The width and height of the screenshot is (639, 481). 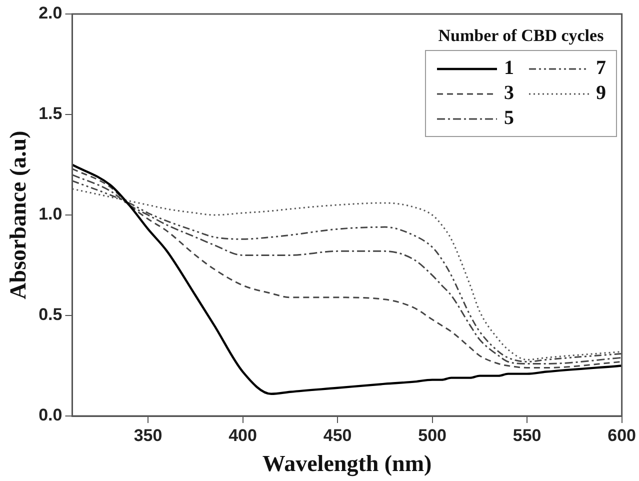 I want to click on x-tick-label: 400, so click(x=242, y=435).